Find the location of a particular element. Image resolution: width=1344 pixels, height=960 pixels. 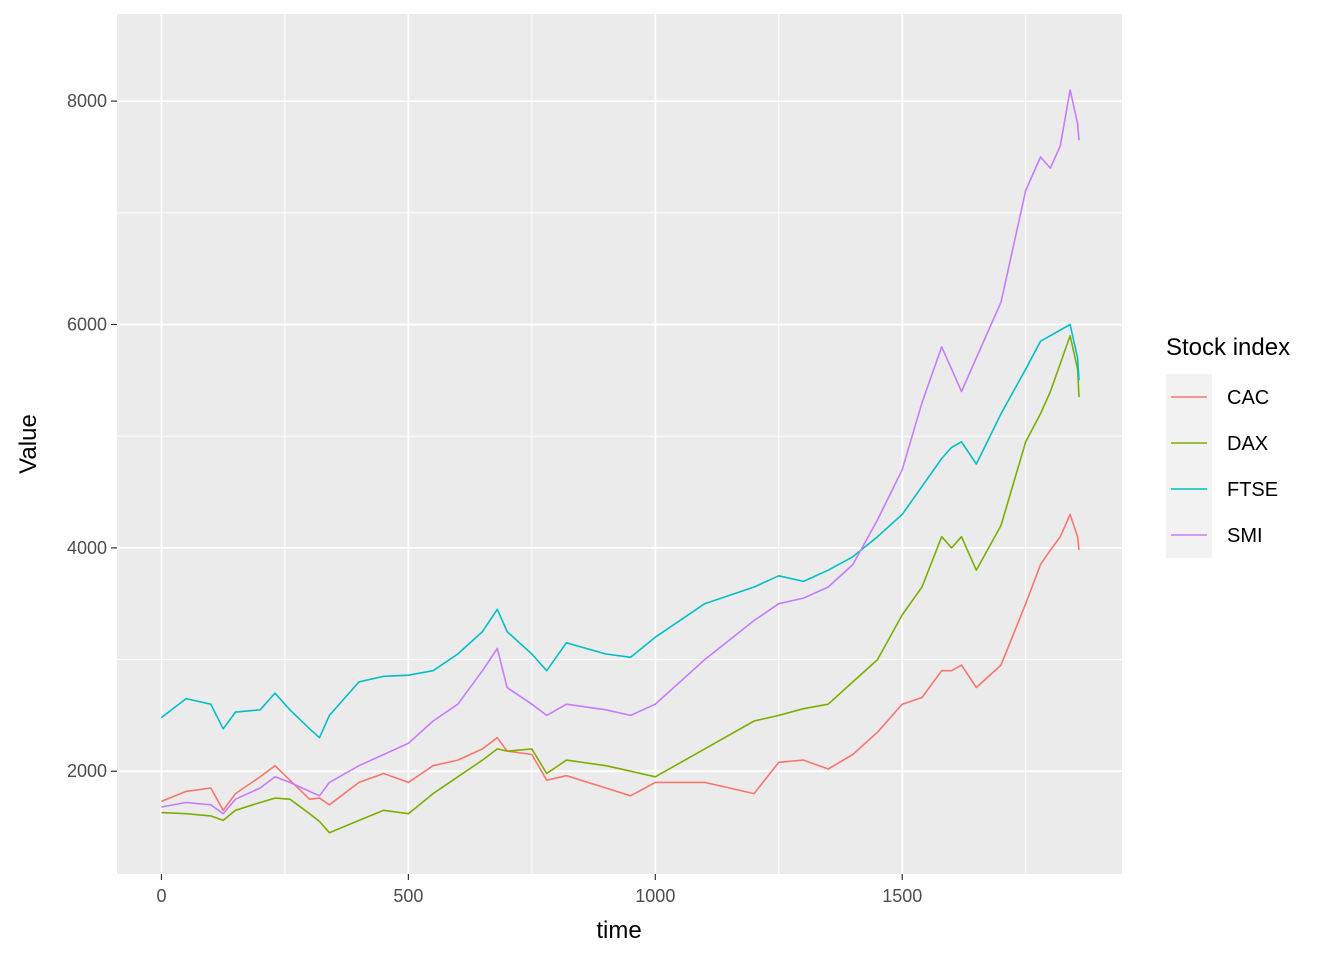

legend-label-dax: DAX is located at coordinates (1247, 444).